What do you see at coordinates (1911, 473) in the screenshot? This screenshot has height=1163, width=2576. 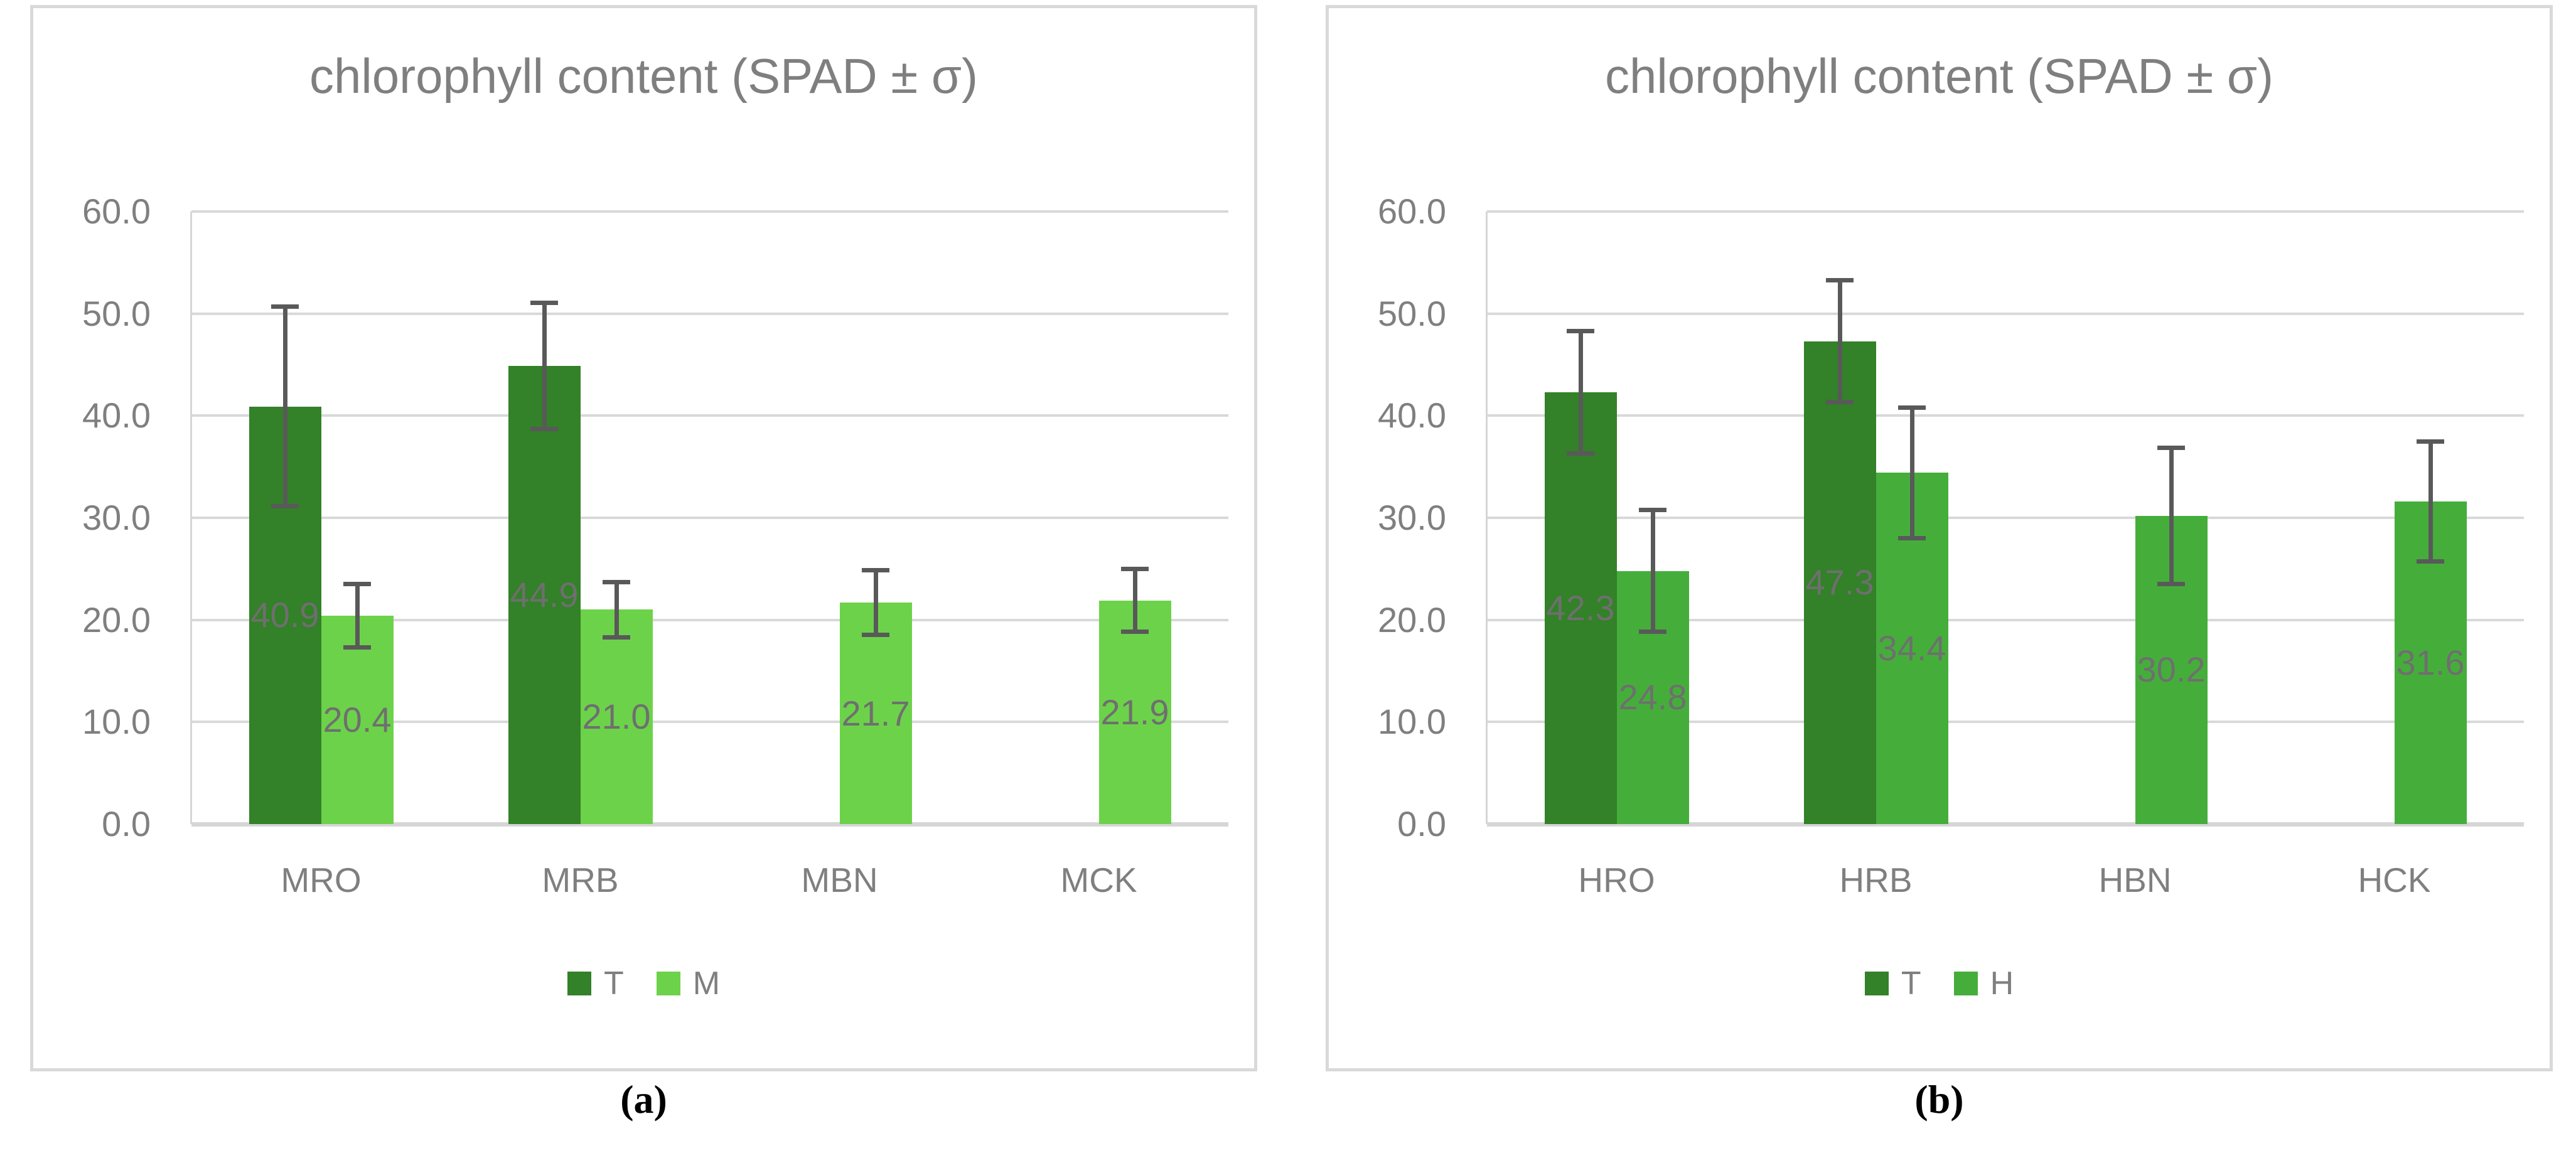 I see `error-bar-line-H-HRB` at bounding box center [1911, 473].